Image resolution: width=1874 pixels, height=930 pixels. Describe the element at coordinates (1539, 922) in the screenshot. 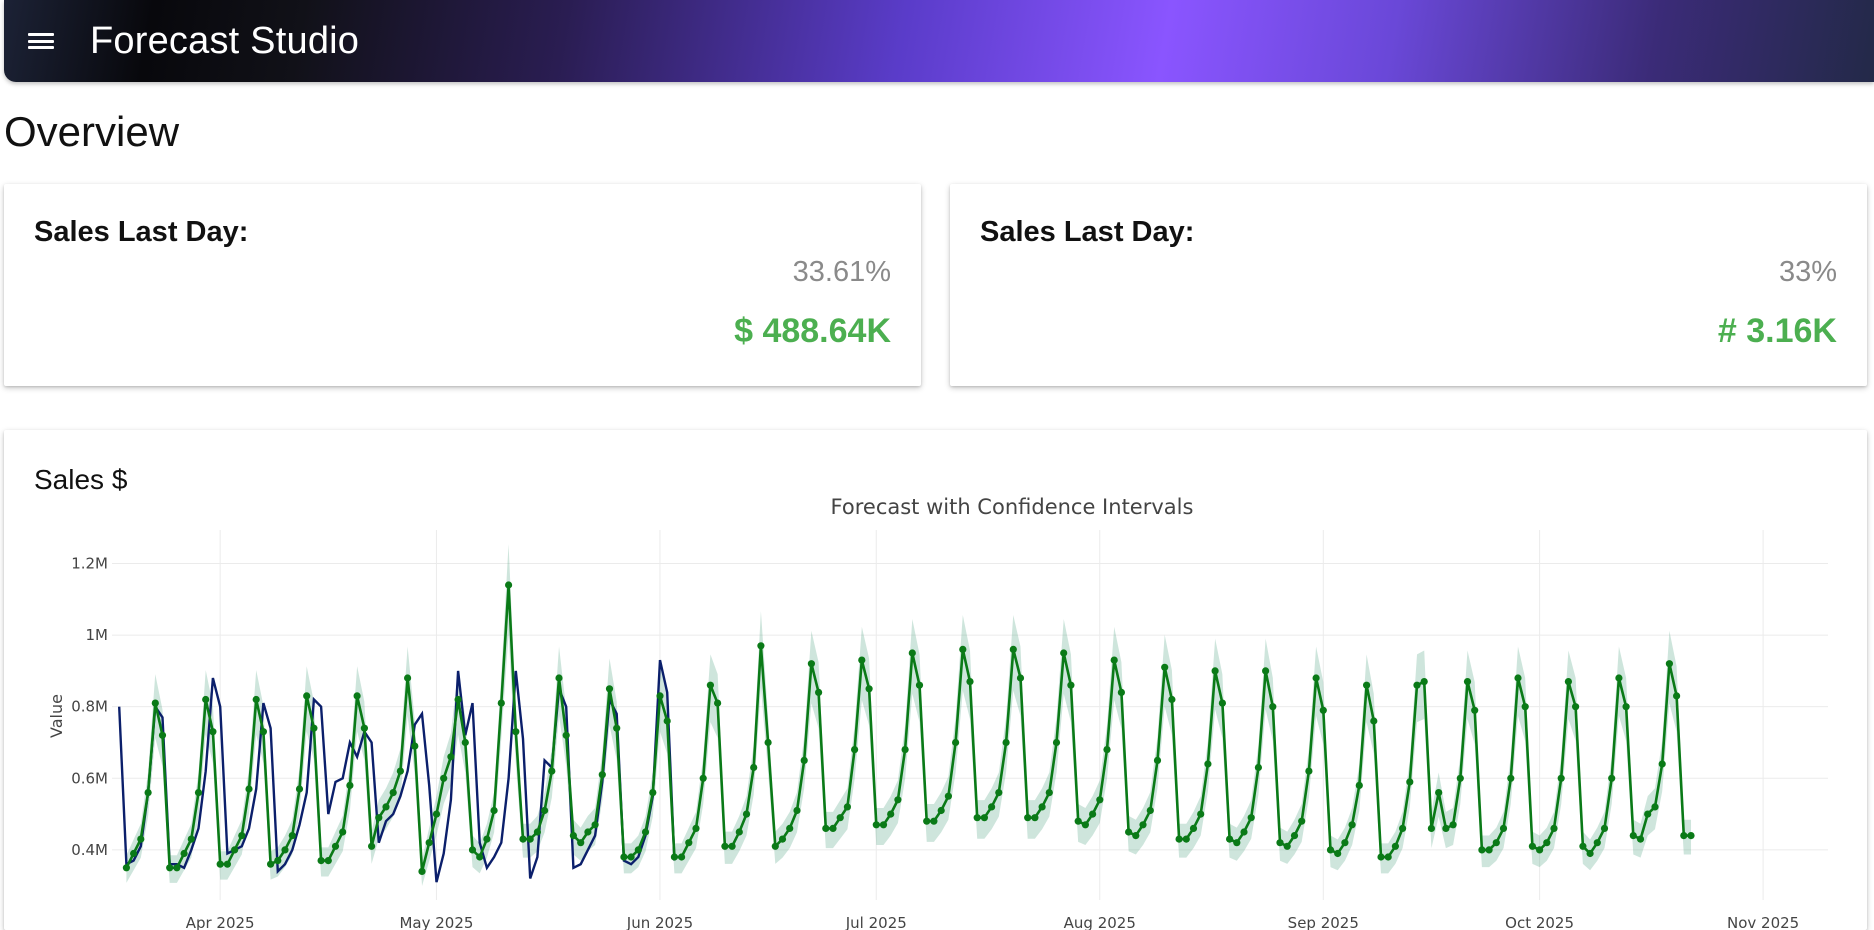

I see `x-tick-label: Oct 2025` at that location.